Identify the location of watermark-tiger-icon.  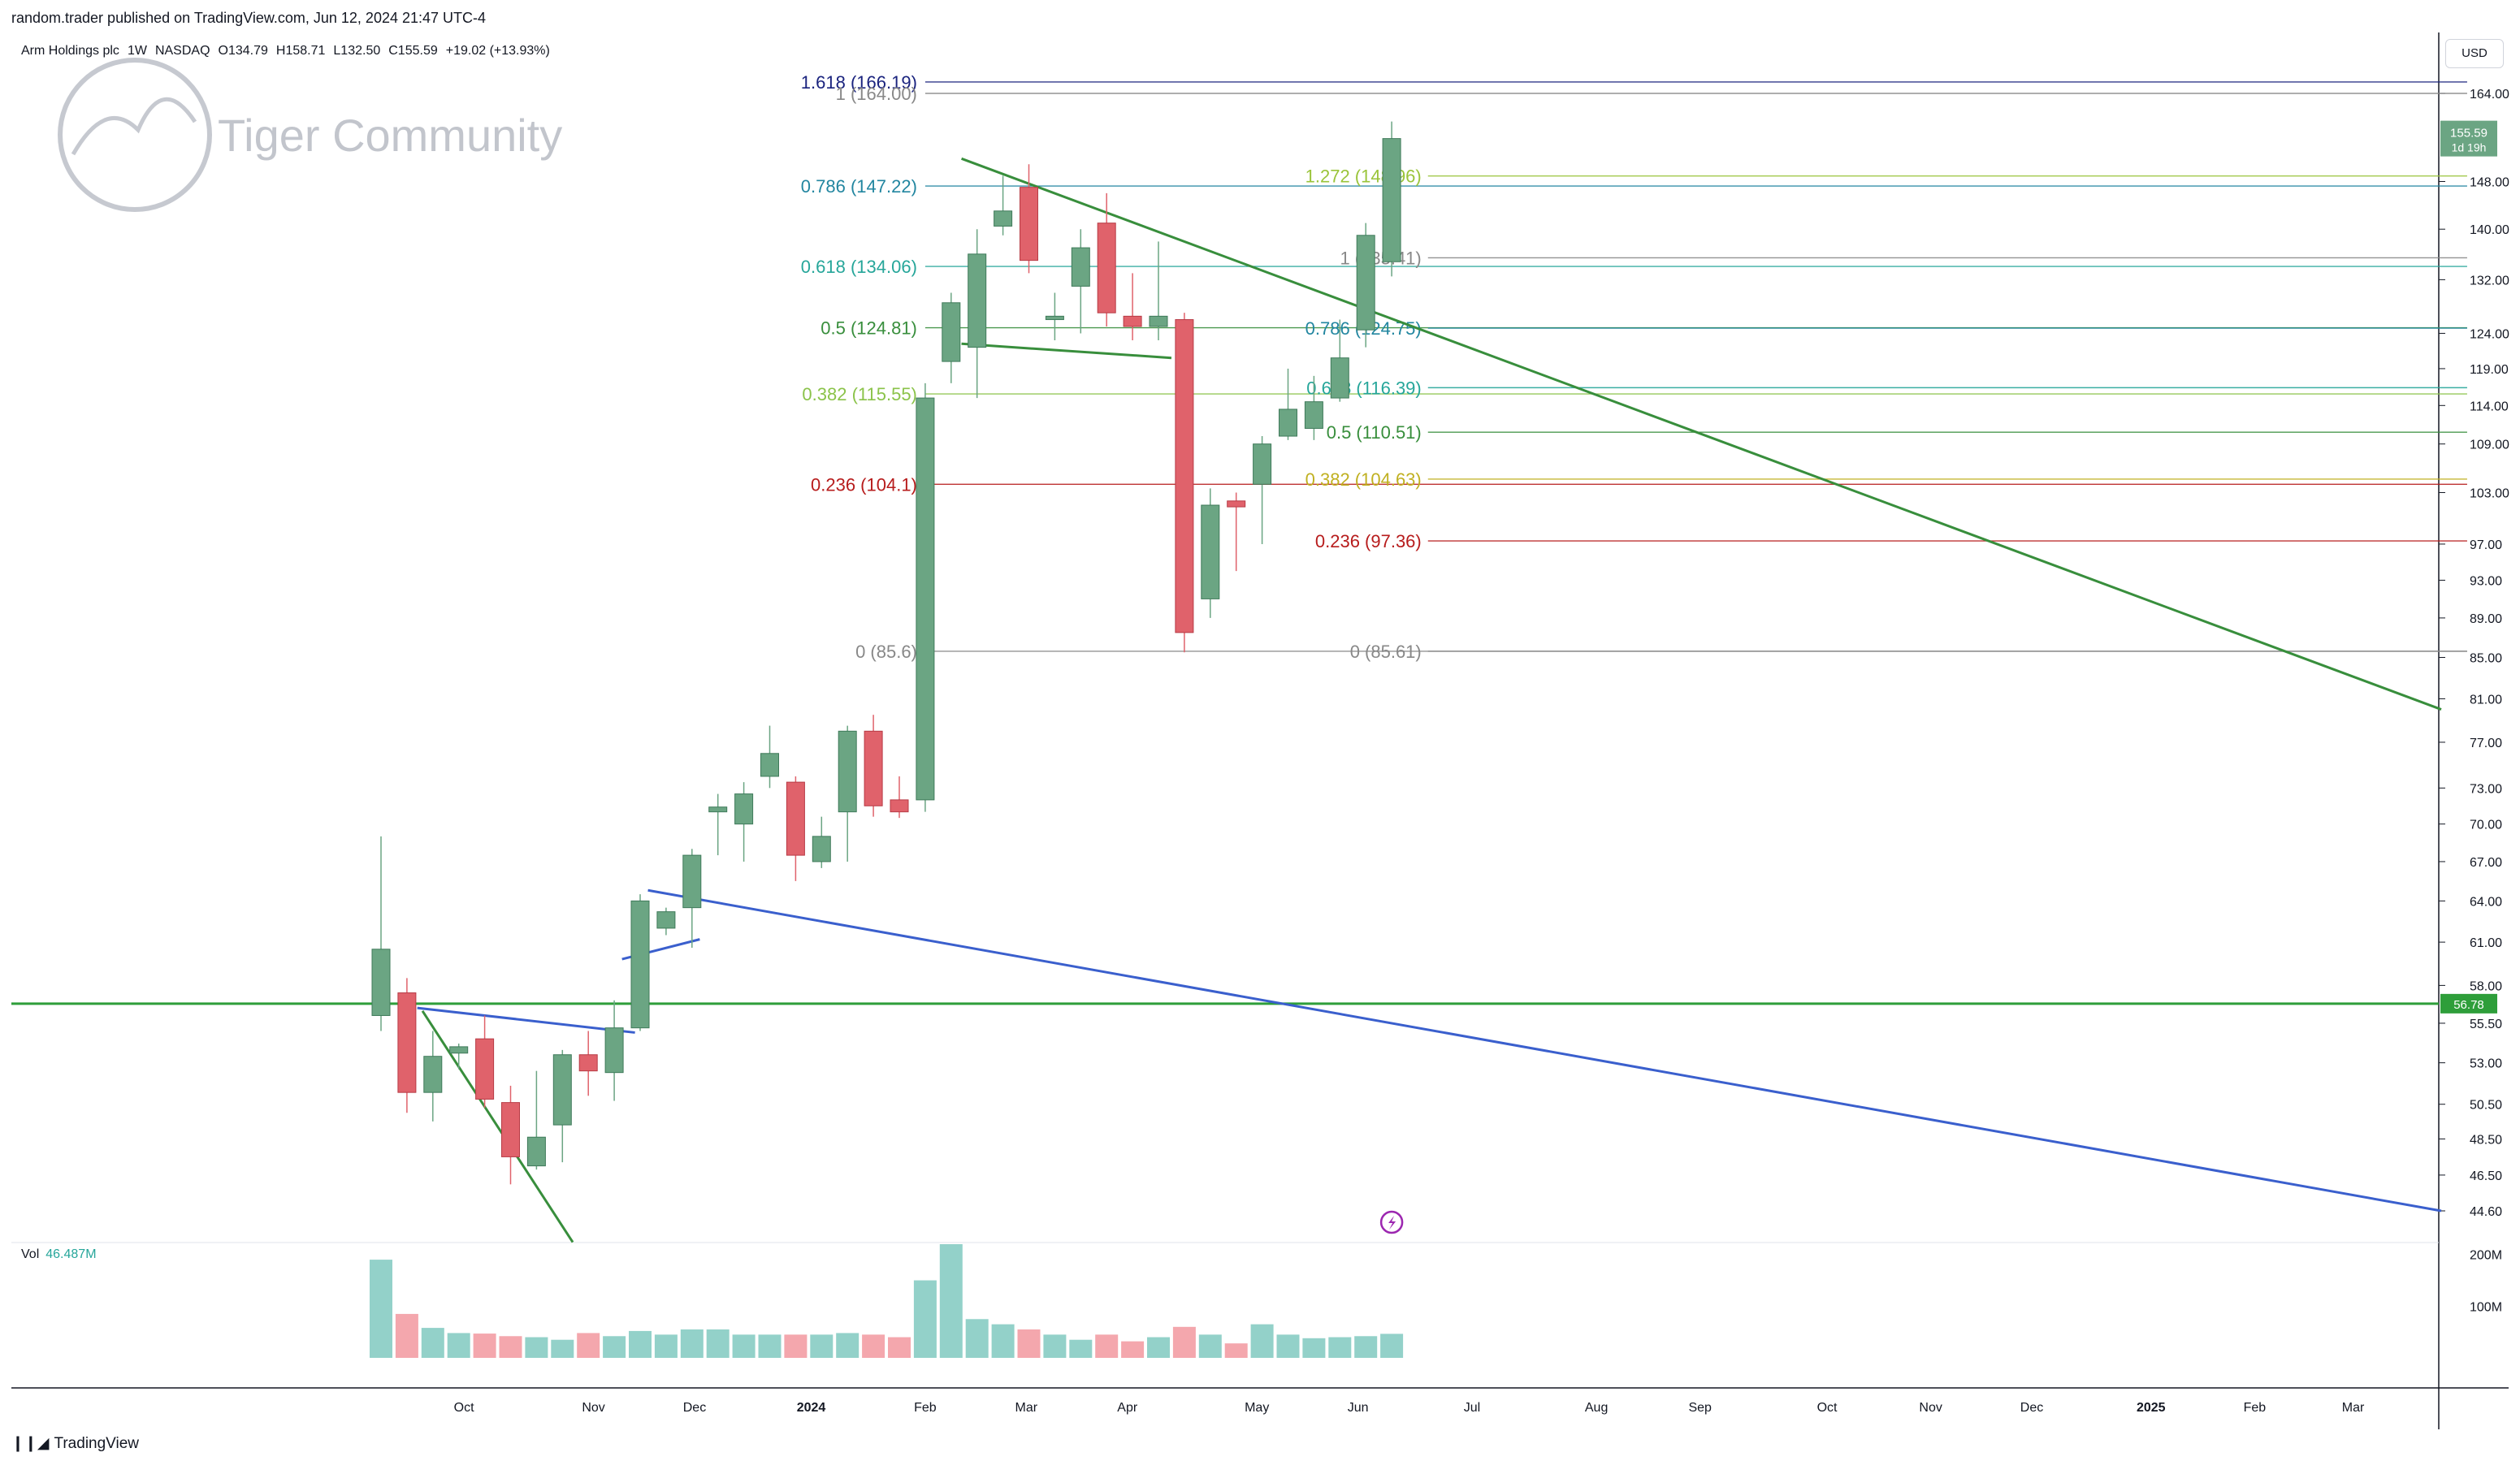
(134, 127).